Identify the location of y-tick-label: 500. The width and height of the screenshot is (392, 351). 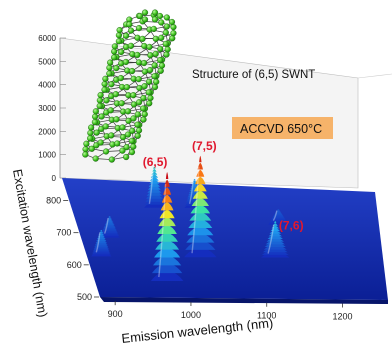
(84, 297).